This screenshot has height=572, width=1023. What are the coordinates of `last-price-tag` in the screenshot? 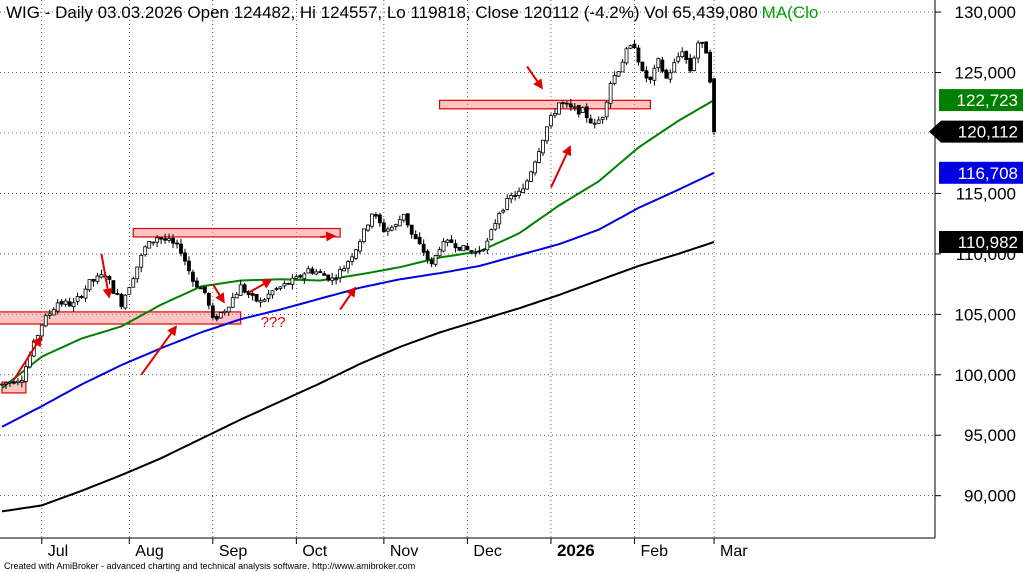 It's located at (976, 131).